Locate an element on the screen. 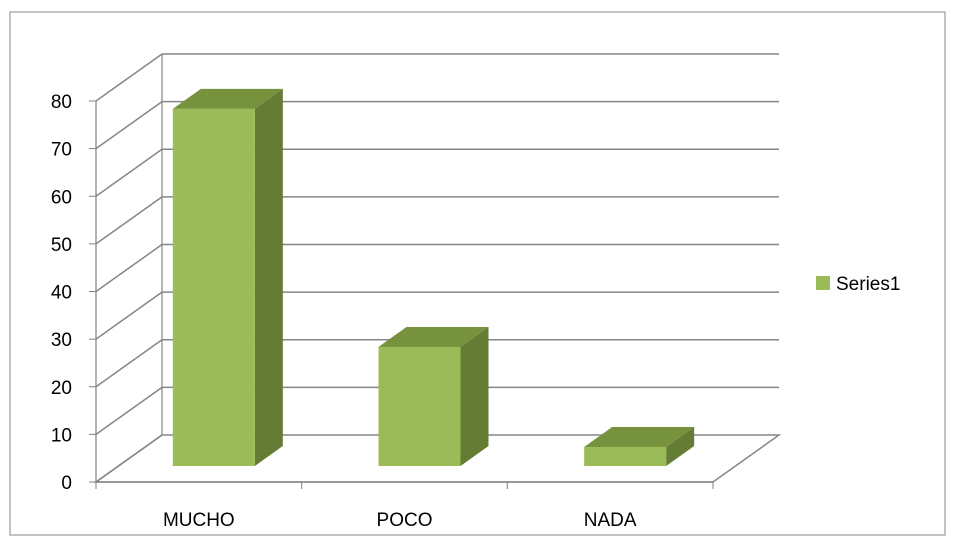  y-axis-tick-label: 0 is located at coordinates (66, 483).